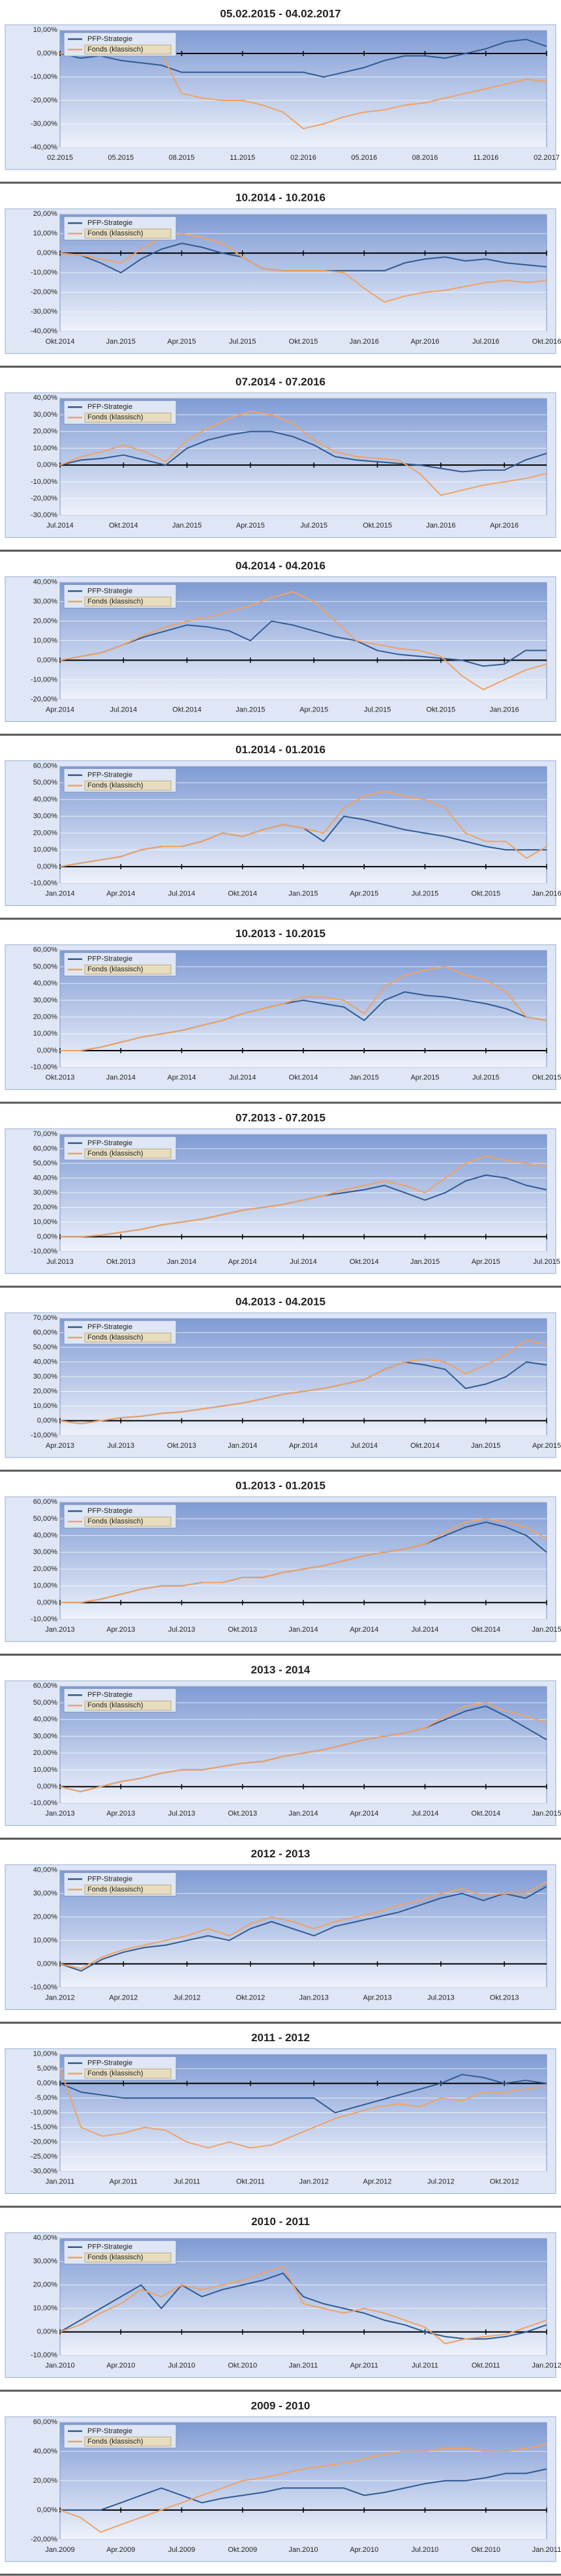 The height and width of the screenshot is (2576, 561). I want to click on x-tick-label: Jul.2016, so click(486, 342).